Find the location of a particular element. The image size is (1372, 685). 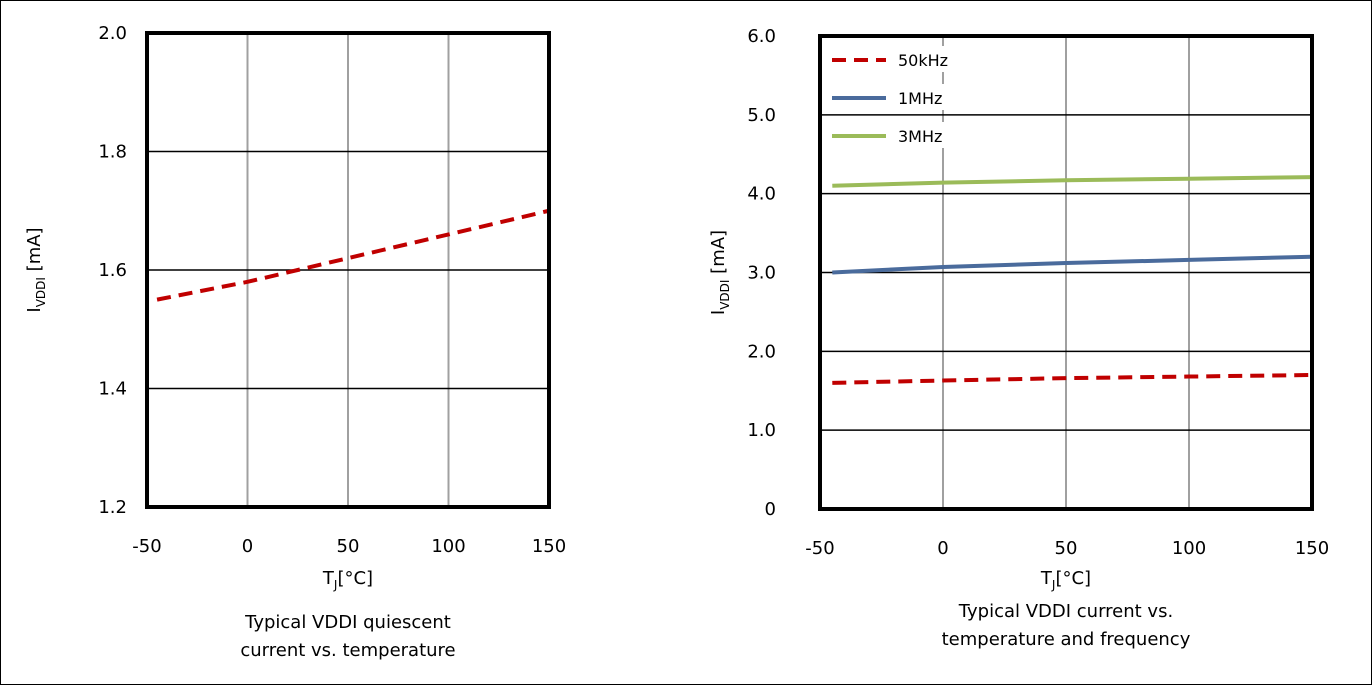

left-x-axis-title: TJ[°C] is located at coordinates (347, 580).